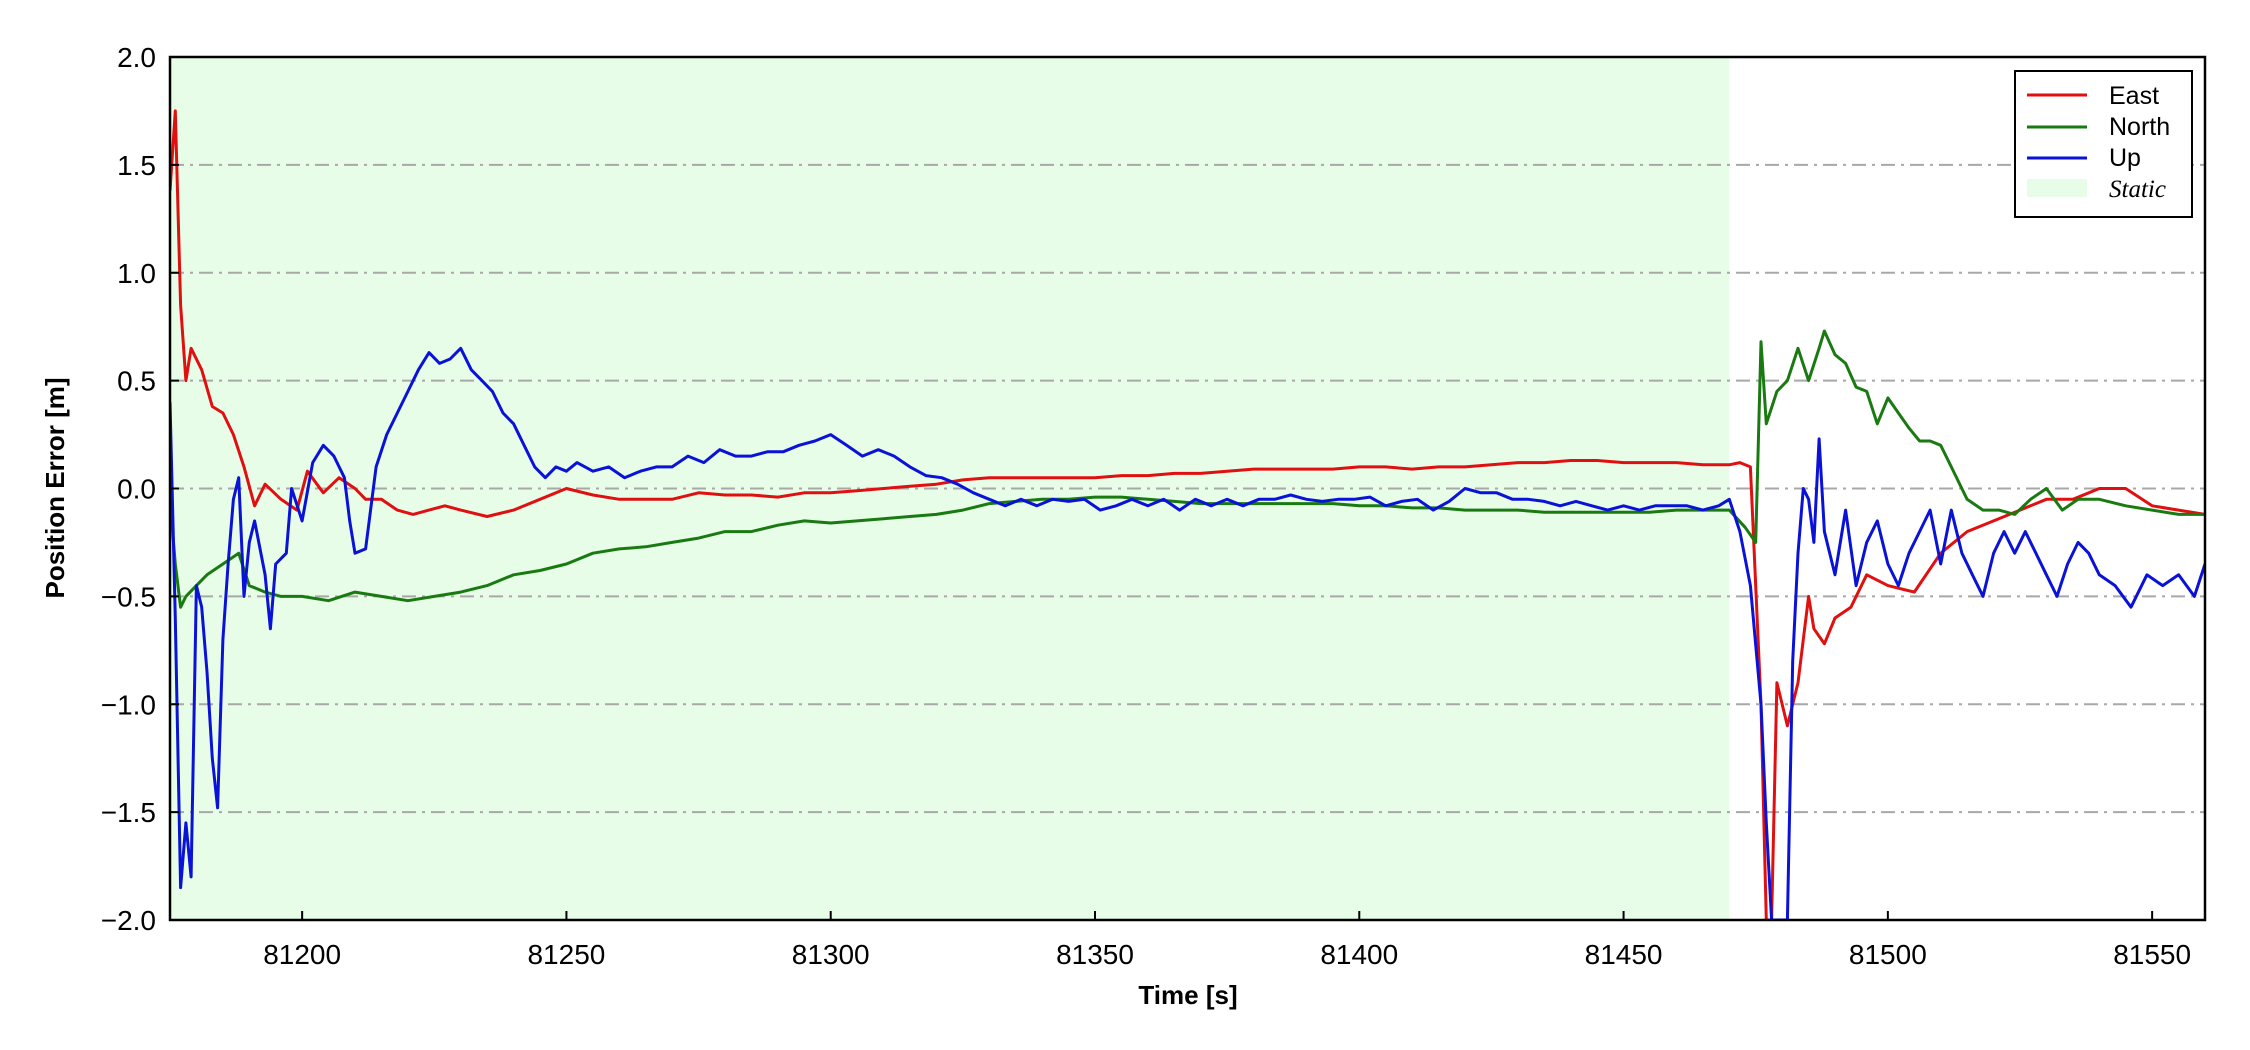  I want to click on legend-label-static: Static, so click(2137, 189).